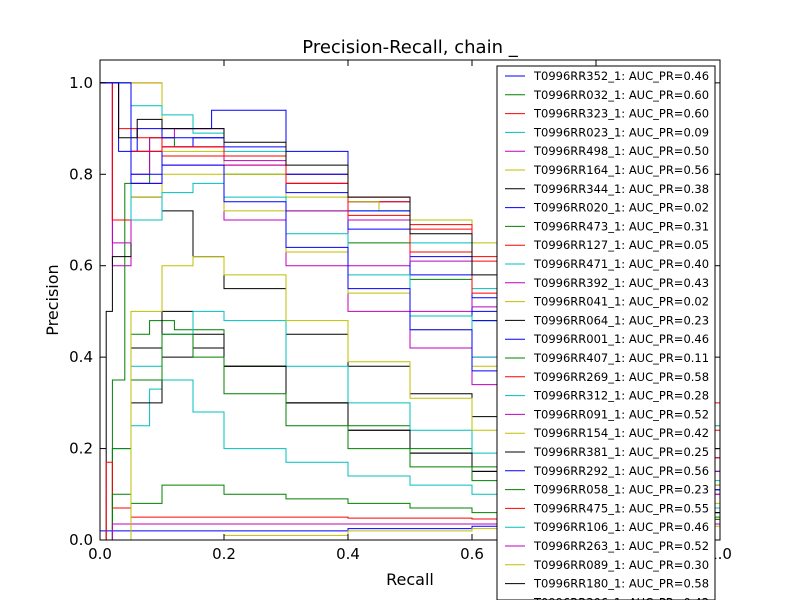 The height and width of the screenshot is (600, 800). What do you see at coordinates (621, 358) in the screenshot?
I see `legend-label-15: T0996RR407_1: AUC_PR=0.11` at bounding box center [621, 358].